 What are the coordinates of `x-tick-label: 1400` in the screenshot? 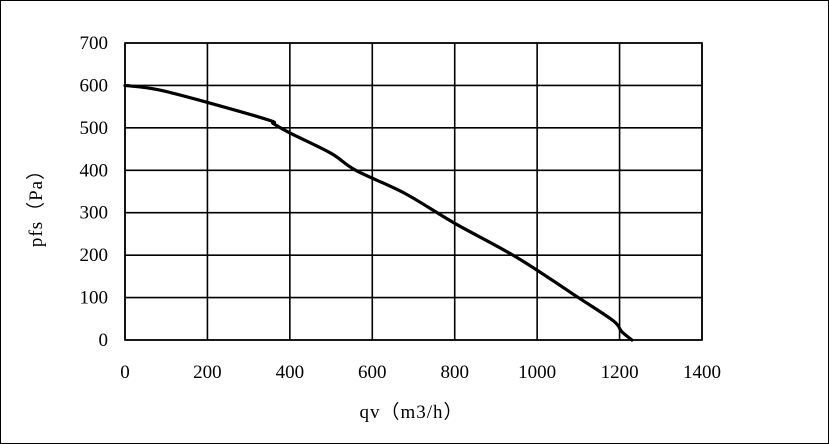 It's located at (702, 372).